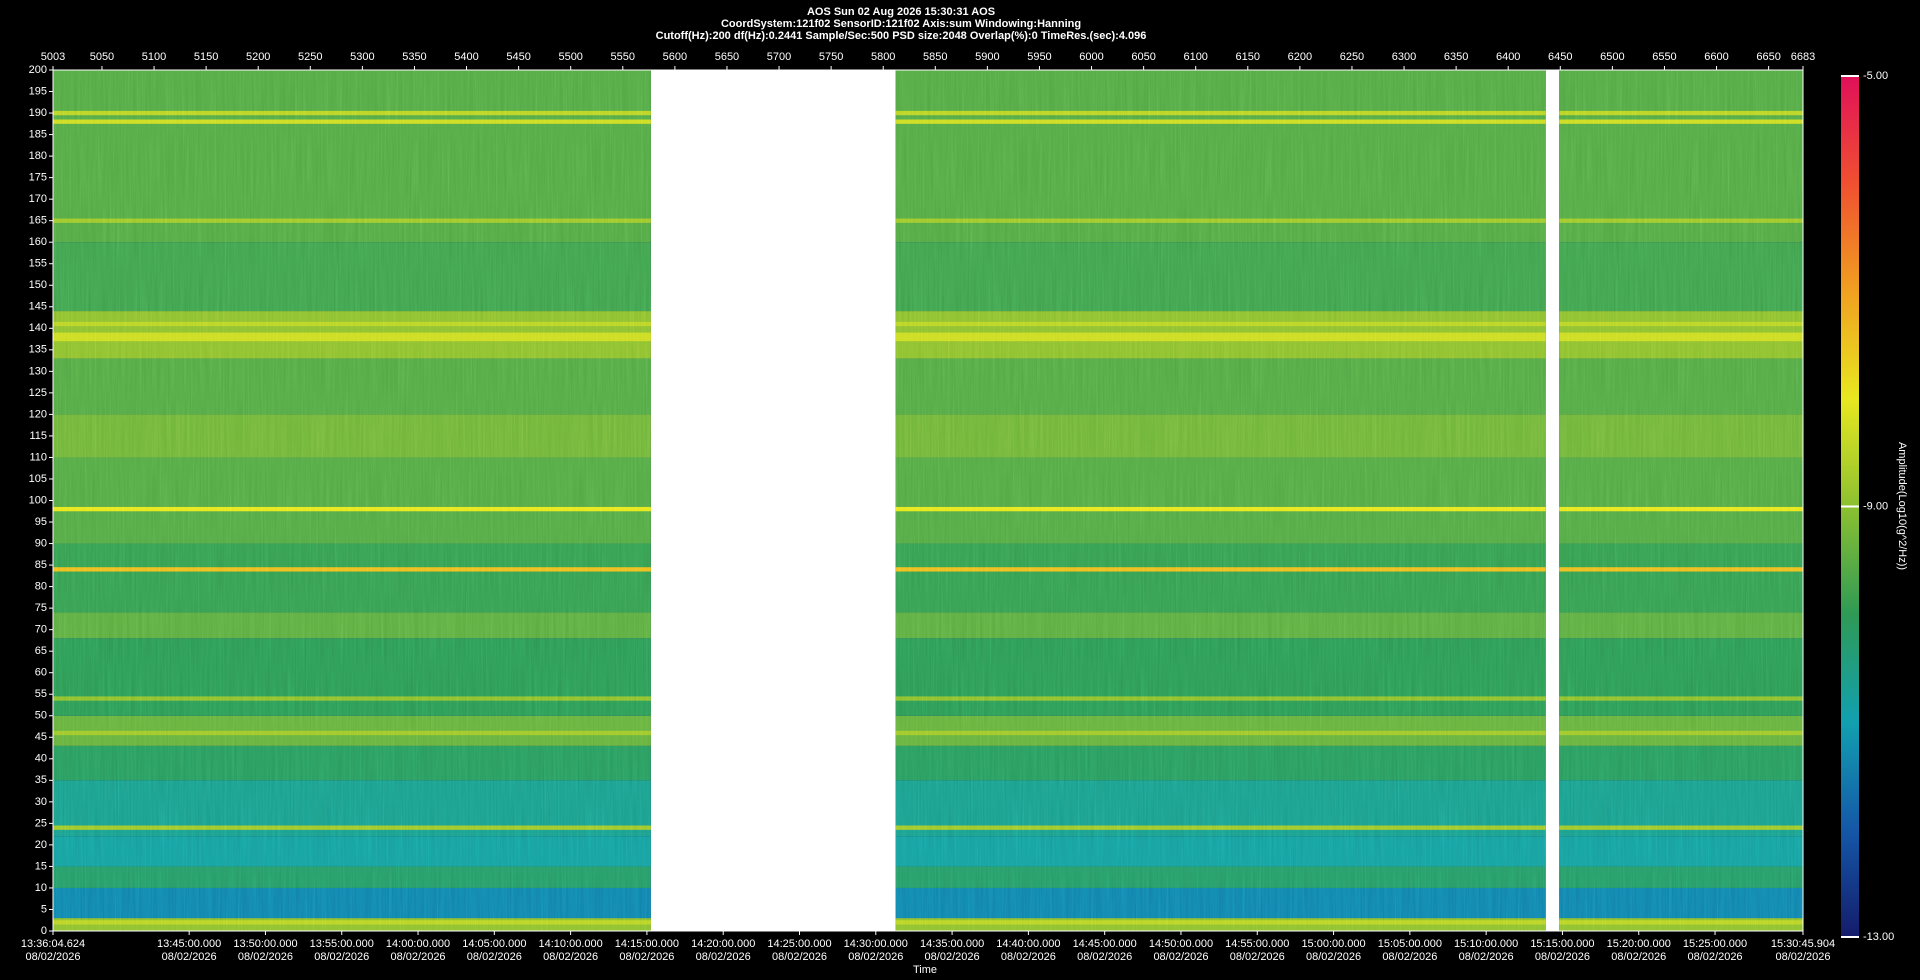 This screenshot has width=1920, height=980. Describe the element at coordinates (38, 199) in the screenshot. I see `y-tick-label: 170` at that location.